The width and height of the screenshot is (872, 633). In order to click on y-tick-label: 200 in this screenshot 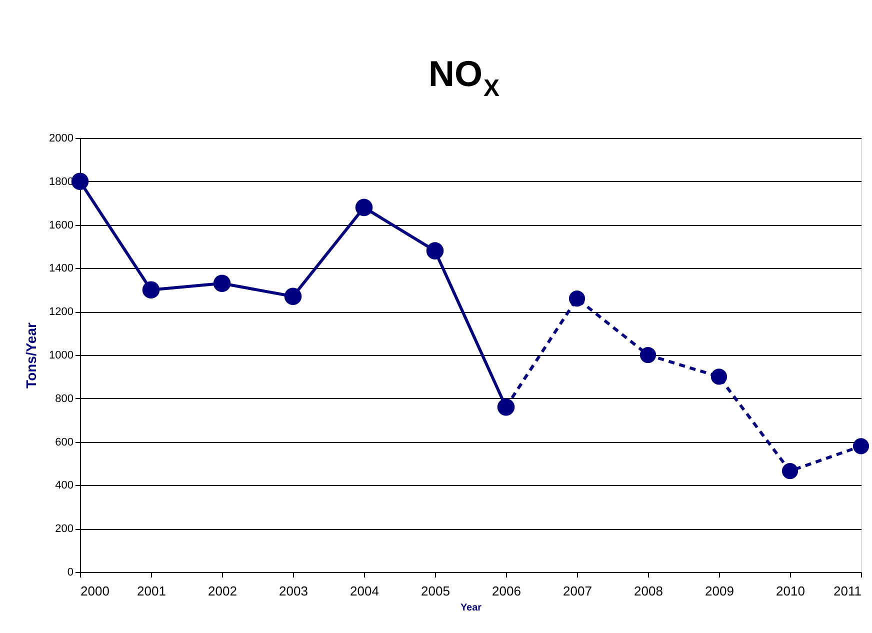, I will do `click(64, 529)`.